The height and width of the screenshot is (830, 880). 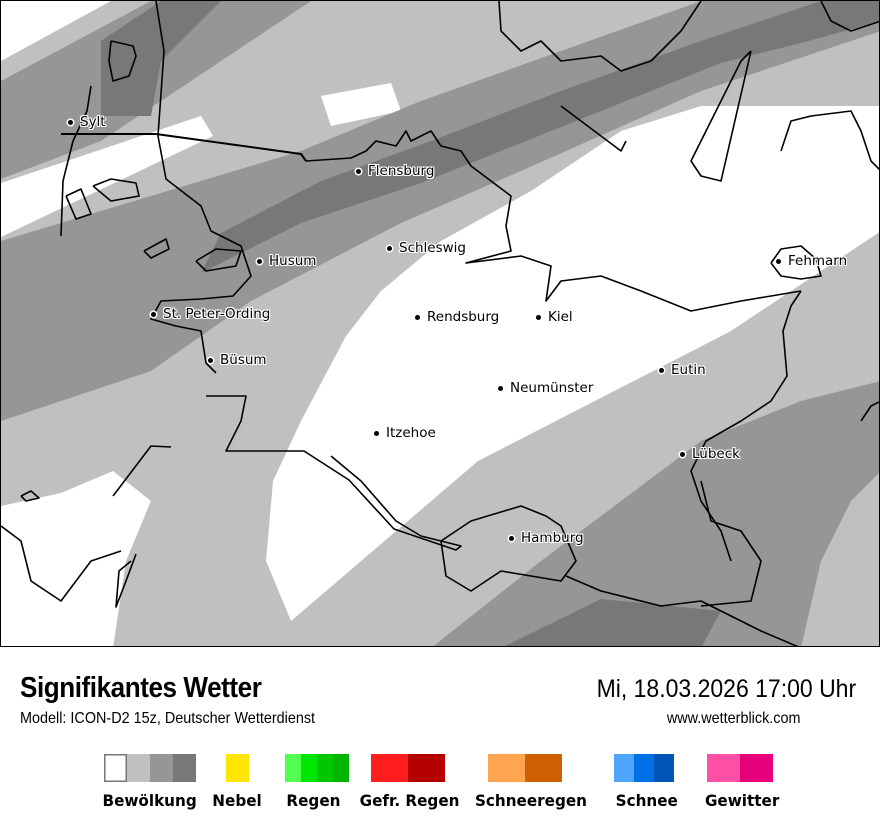 What do you see at coordinates (313, 800) in the screenshot?
I see `legend-label: Regen` at bounding box center [313, 800].